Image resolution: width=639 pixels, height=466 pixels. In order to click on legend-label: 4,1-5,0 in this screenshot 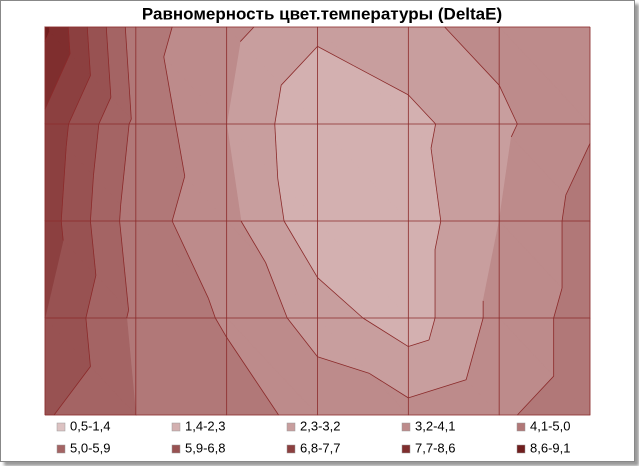, I will do `click(550, 425)`.